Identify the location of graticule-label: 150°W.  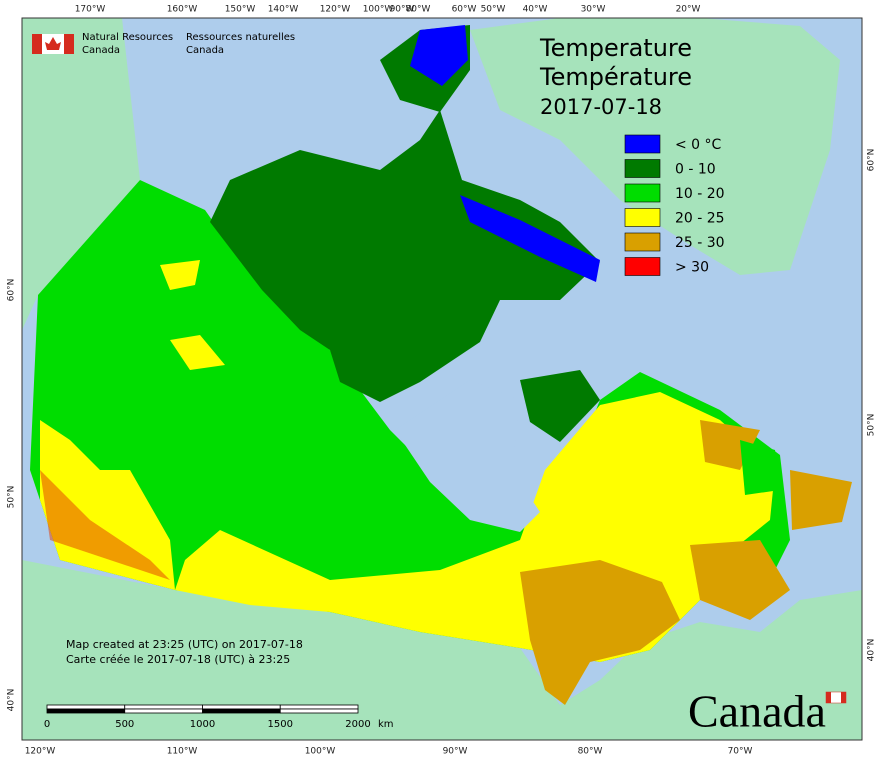
(240, 10).